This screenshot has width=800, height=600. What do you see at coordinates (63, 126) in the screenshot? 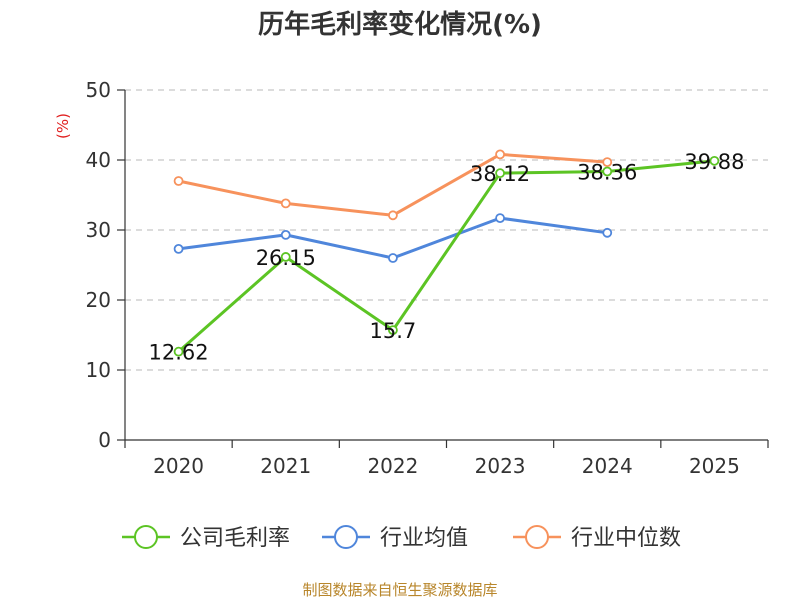
I see `y-axis-unit: (%)` at bounding box center [63, 126].